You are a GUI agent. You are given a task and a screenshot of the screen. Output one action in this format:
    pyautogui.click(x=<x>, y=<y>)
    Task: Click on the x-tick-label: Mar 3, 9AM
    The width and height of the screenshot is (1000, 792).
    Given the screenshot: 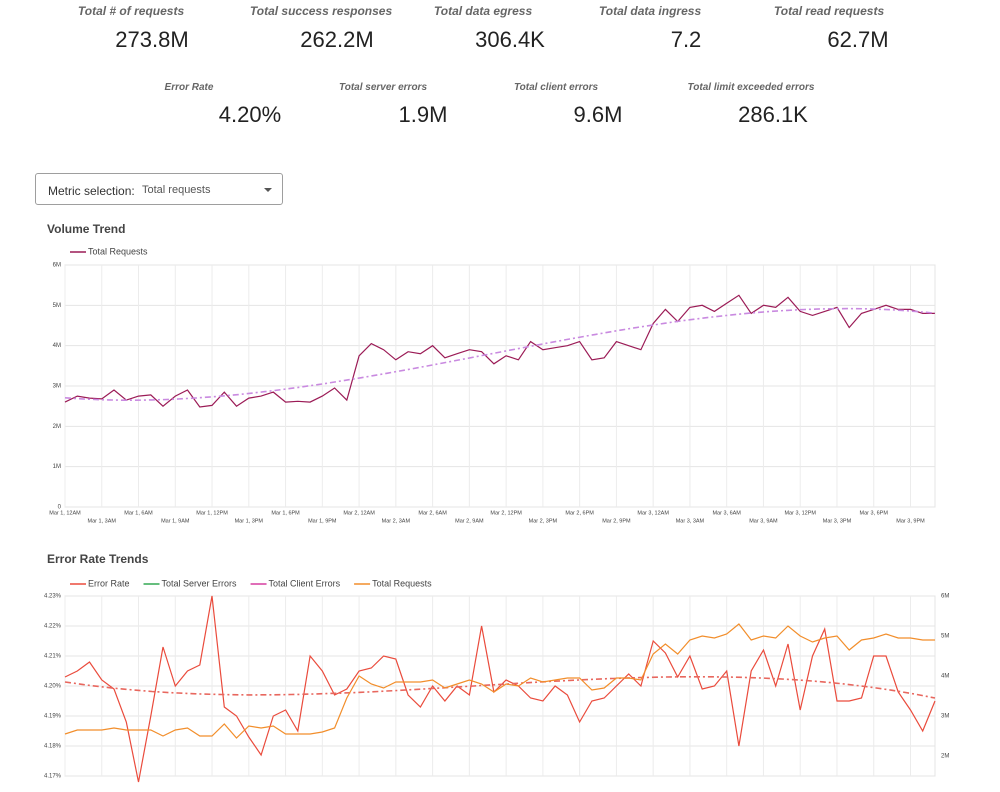 What is the action you would take?
    pyautogui.click(x=763, y=521)
    